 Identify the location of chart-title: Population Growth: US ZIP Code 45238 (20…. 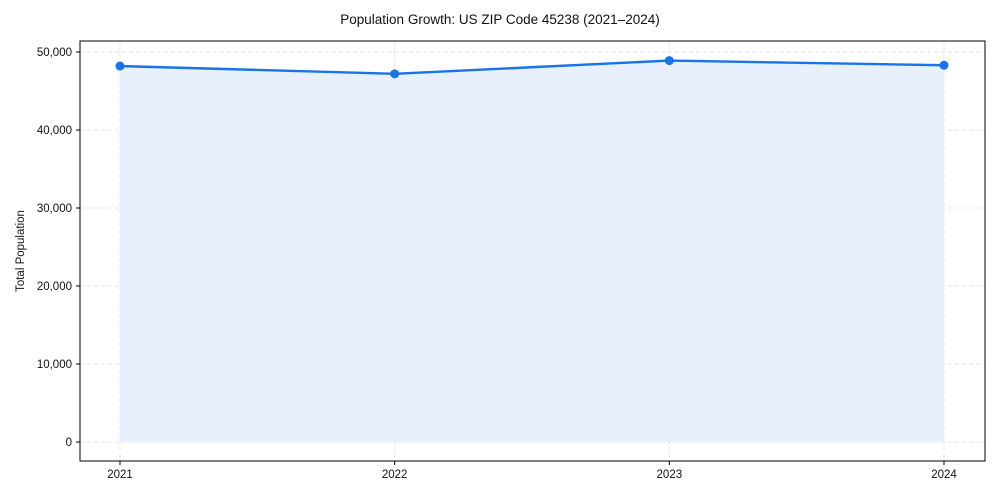
(500, 19).